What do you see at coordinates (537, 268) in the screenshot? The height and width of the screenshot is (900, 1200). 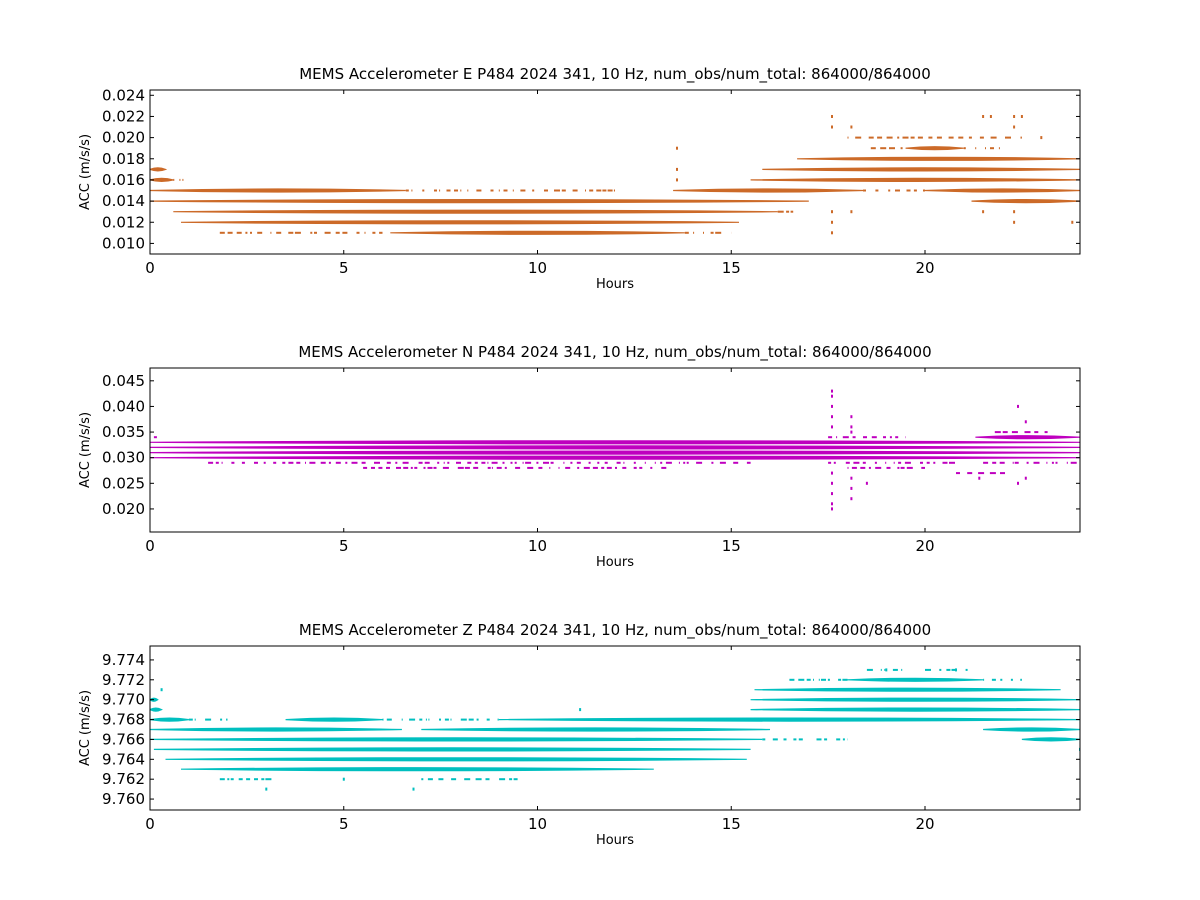 I see `panel-e-xtick-label: 10` at bounding box center [537, 268].